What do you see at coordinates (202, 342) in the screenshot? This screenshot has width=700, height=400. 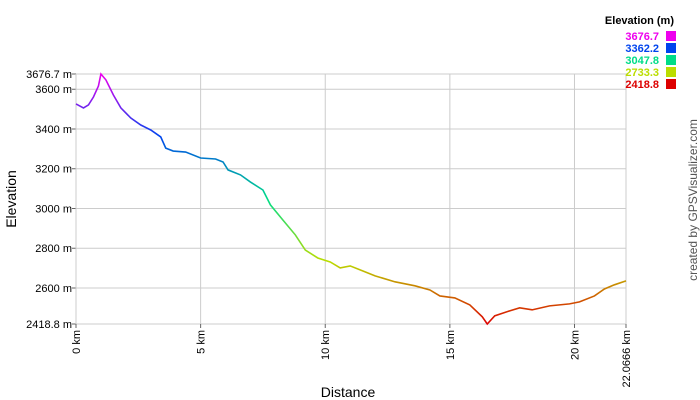 I see `x-tick-label: 5 km` at bounding box center [202, 342].